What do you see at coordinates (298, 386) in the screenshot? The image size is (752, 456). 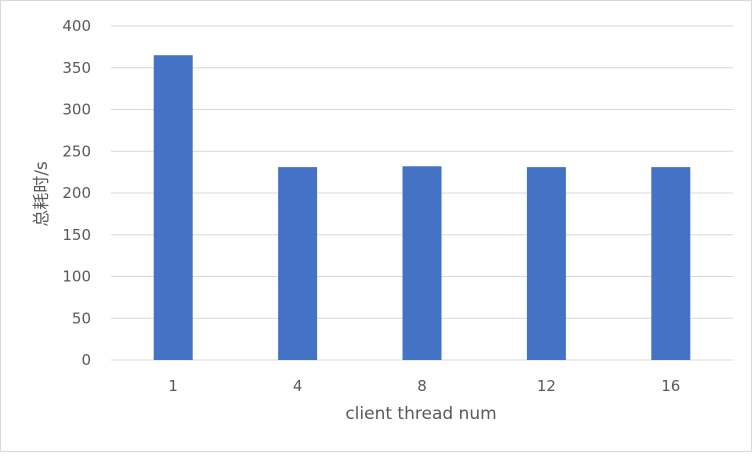 I see `x-tick-label: 4` at bounding box center [298, 386].